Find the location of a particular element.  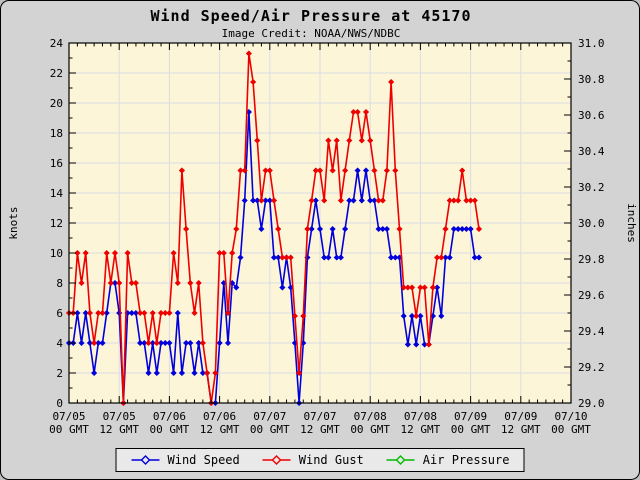

y-left-tick-label: 16 is located at coordinates (56, 163).